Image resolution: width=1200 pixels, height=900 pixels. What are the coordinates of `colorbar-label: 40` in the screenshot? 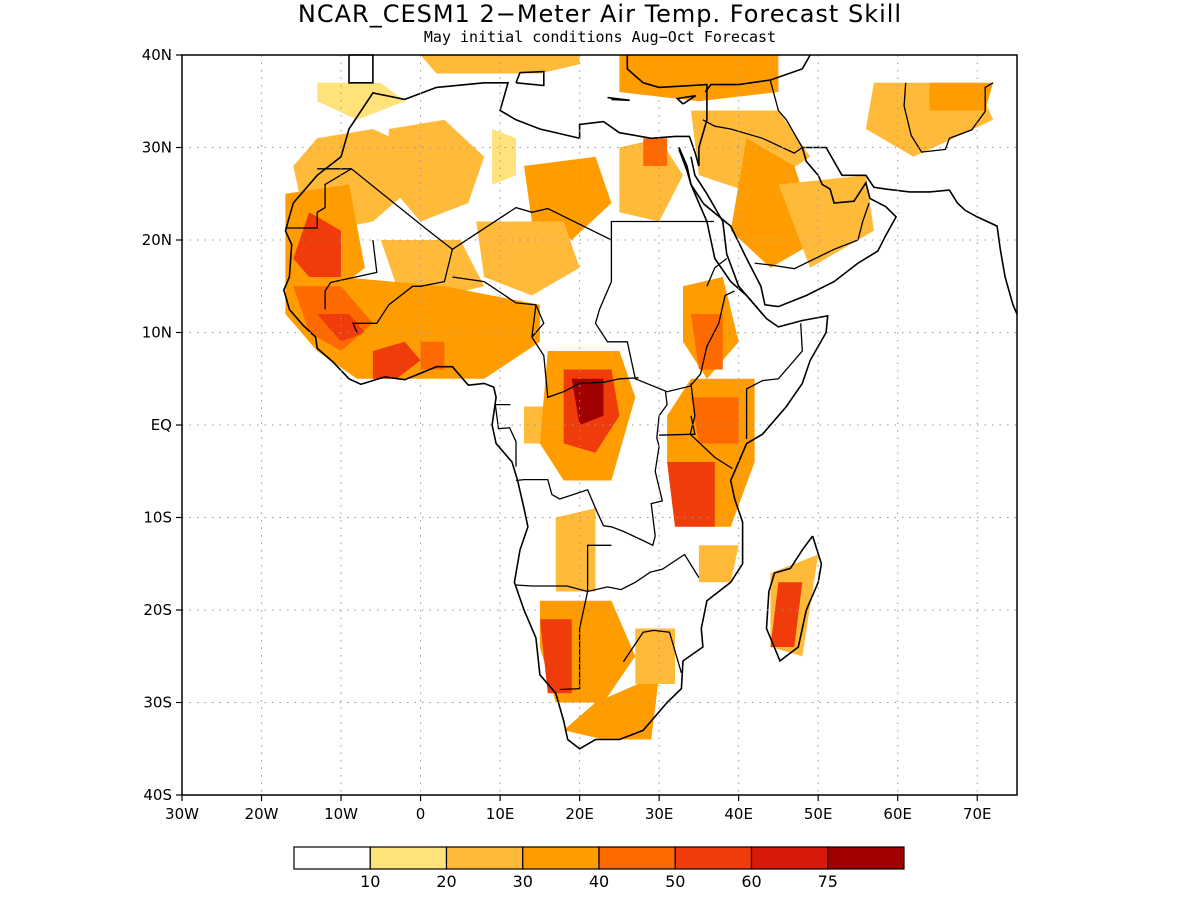 It's located at (599, 881).